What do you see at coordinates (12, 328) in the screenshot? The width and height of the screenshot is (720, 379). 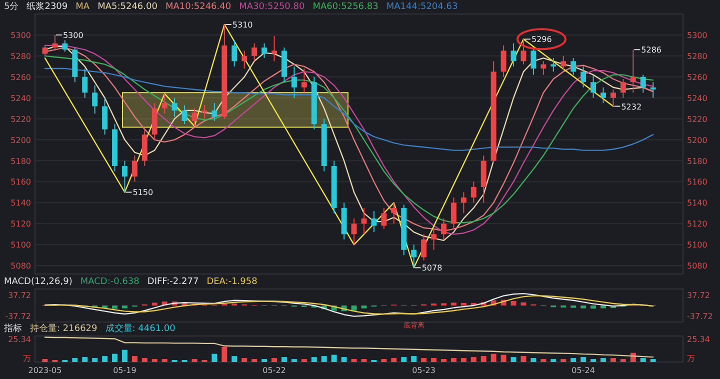 I see `chart-title: 指标` at bounding box center [12, 328].